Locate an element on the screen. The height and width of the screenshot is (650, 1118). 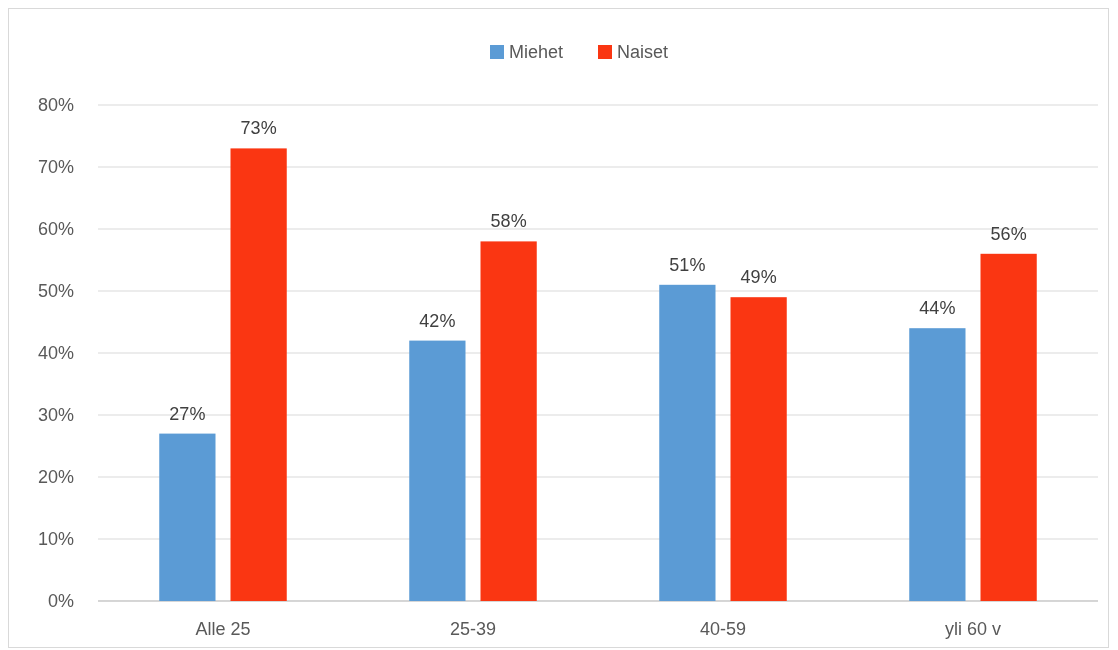
y-tick-label: 70% is located at coordinates (55, 167).